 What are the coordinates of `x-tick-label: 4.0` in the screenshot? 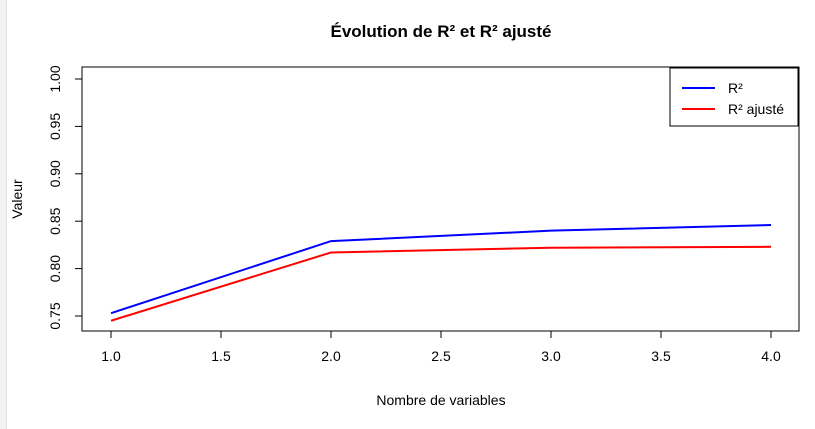 It's located at (771, 356).